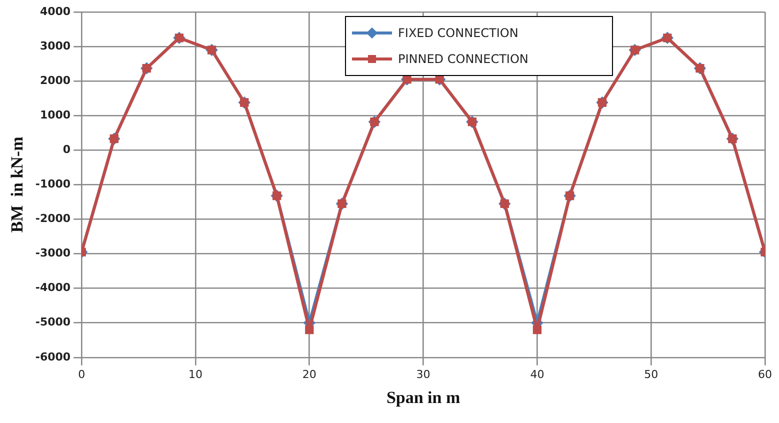 This screenshot has width=779, height=423. What do you see at coordinates (17, 184) in the screenshot?
I see `y-axis-title: BM in kN-m` at bounding box center [17, 184].